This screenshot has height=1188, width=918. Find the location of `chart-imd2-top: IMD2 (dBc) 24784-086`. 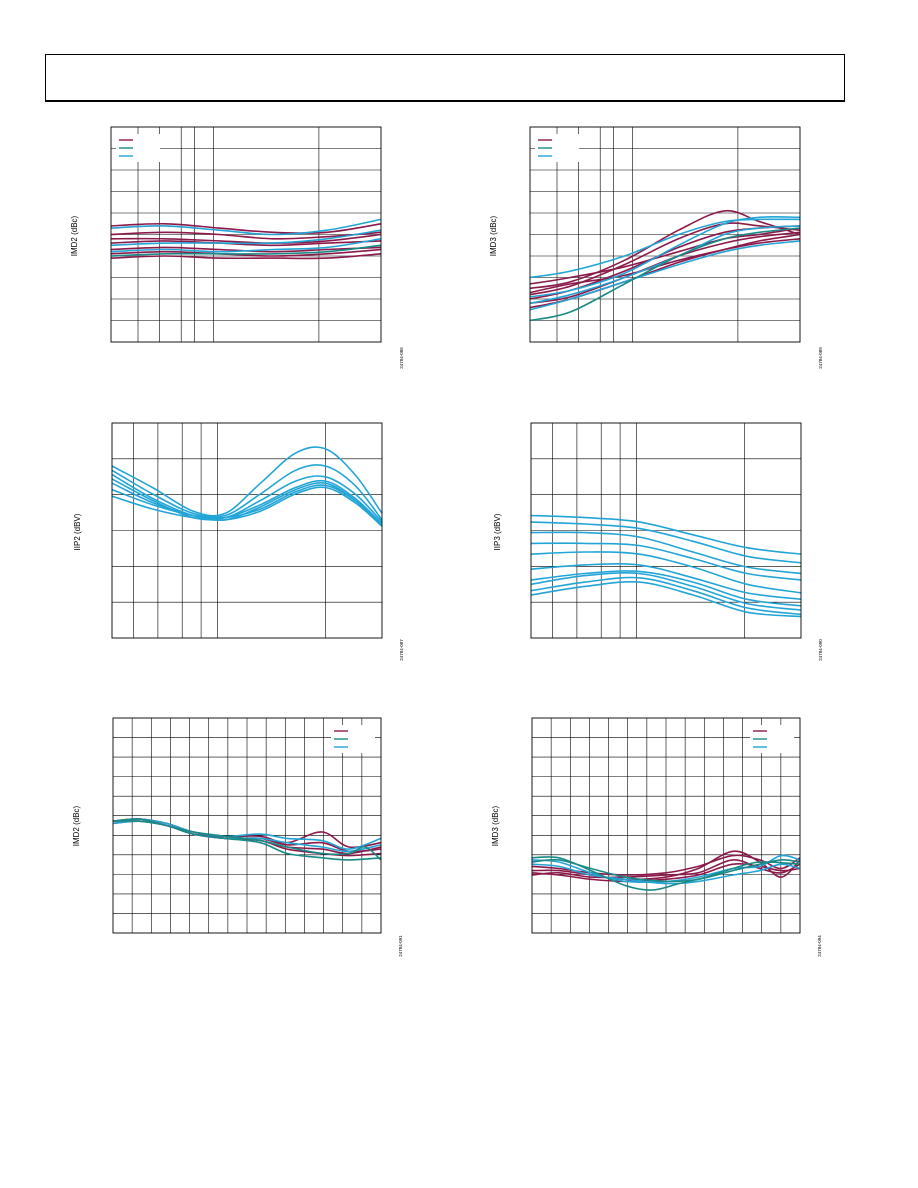

chart-imd2-top: IMD2 (dBc) 24784-086 is located at coordinates (237, 247).